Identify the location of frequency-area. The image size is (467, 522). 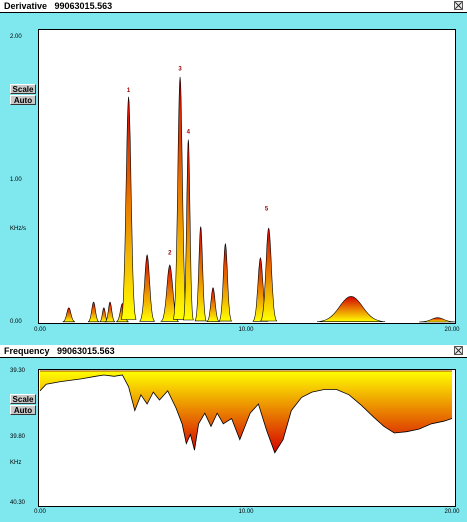
(246, 412).